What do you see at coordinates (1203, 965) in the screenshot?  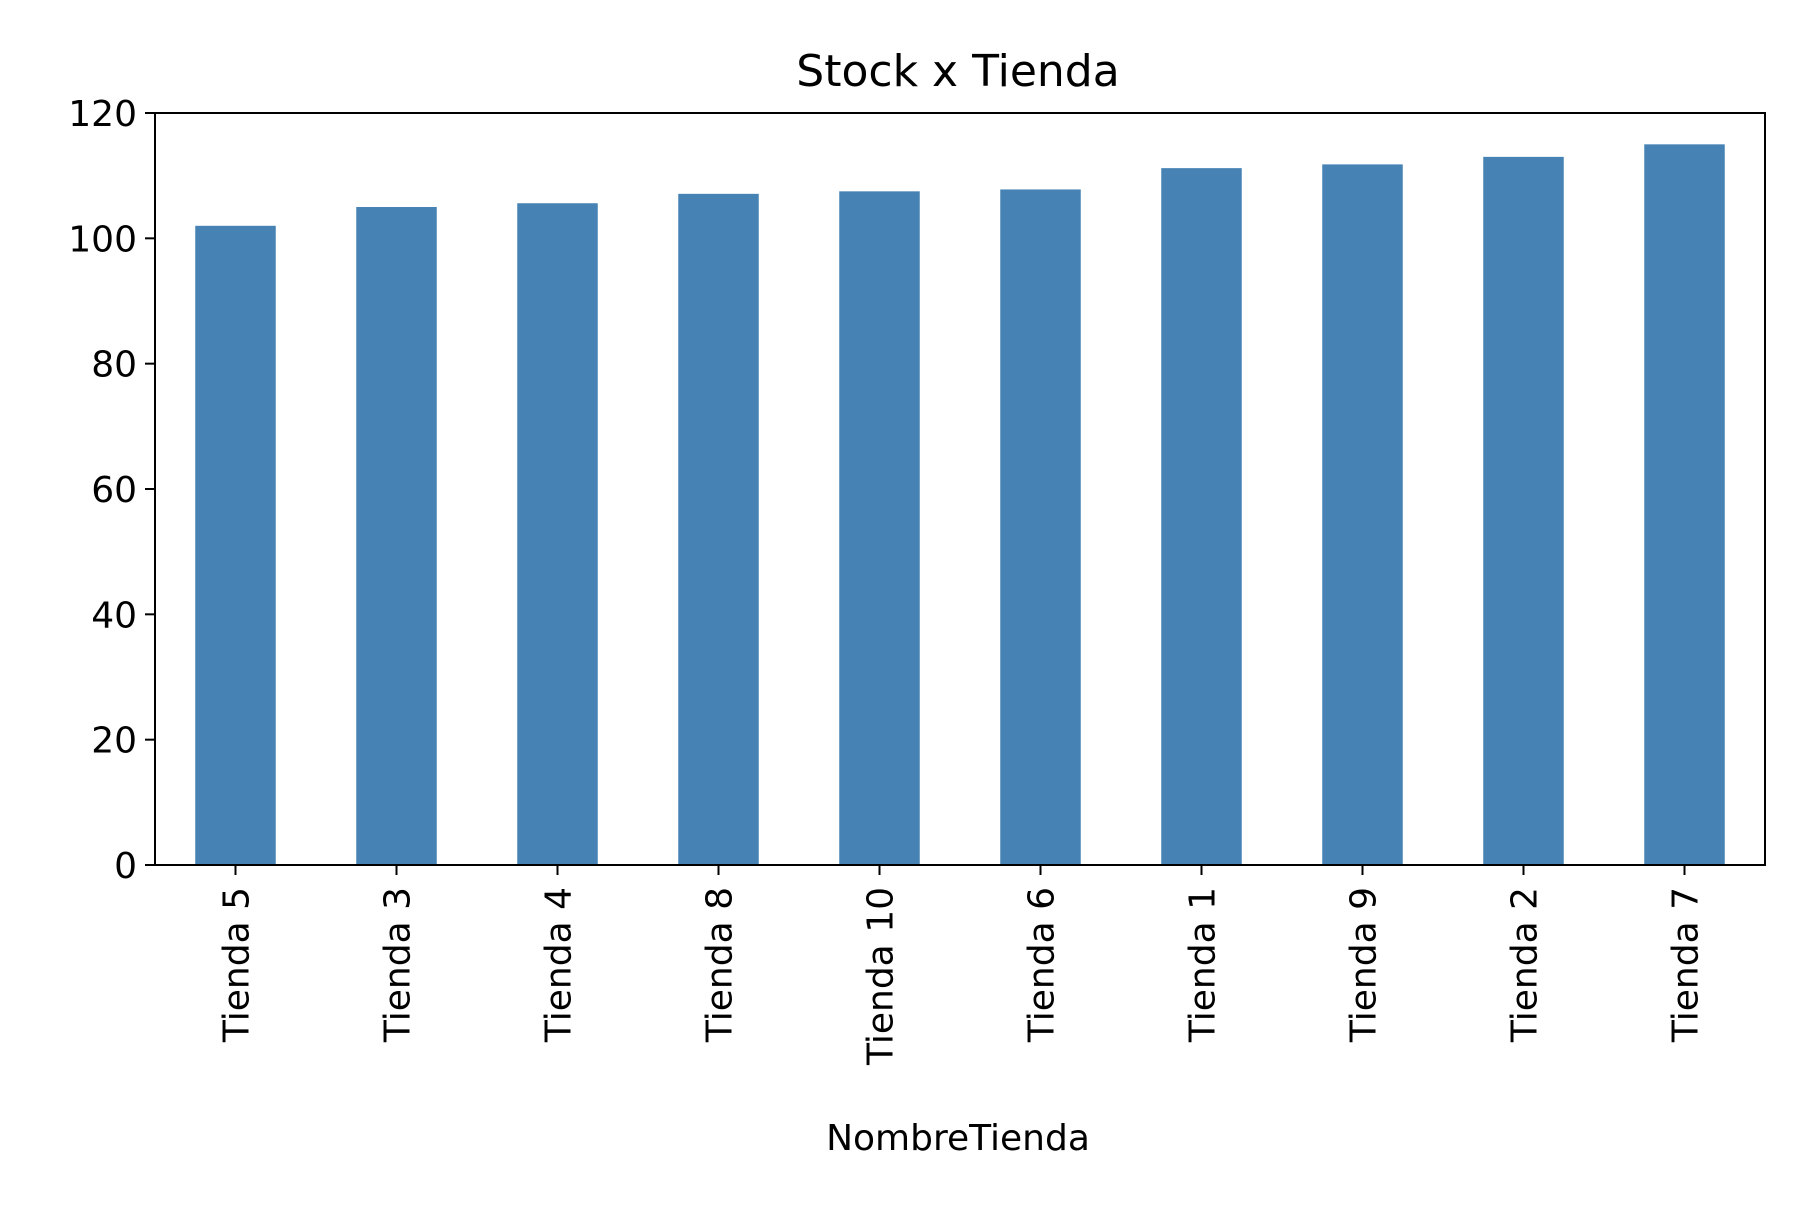 I see `x-tick-label: Tienda 1` at bounding box center [1203, 965].